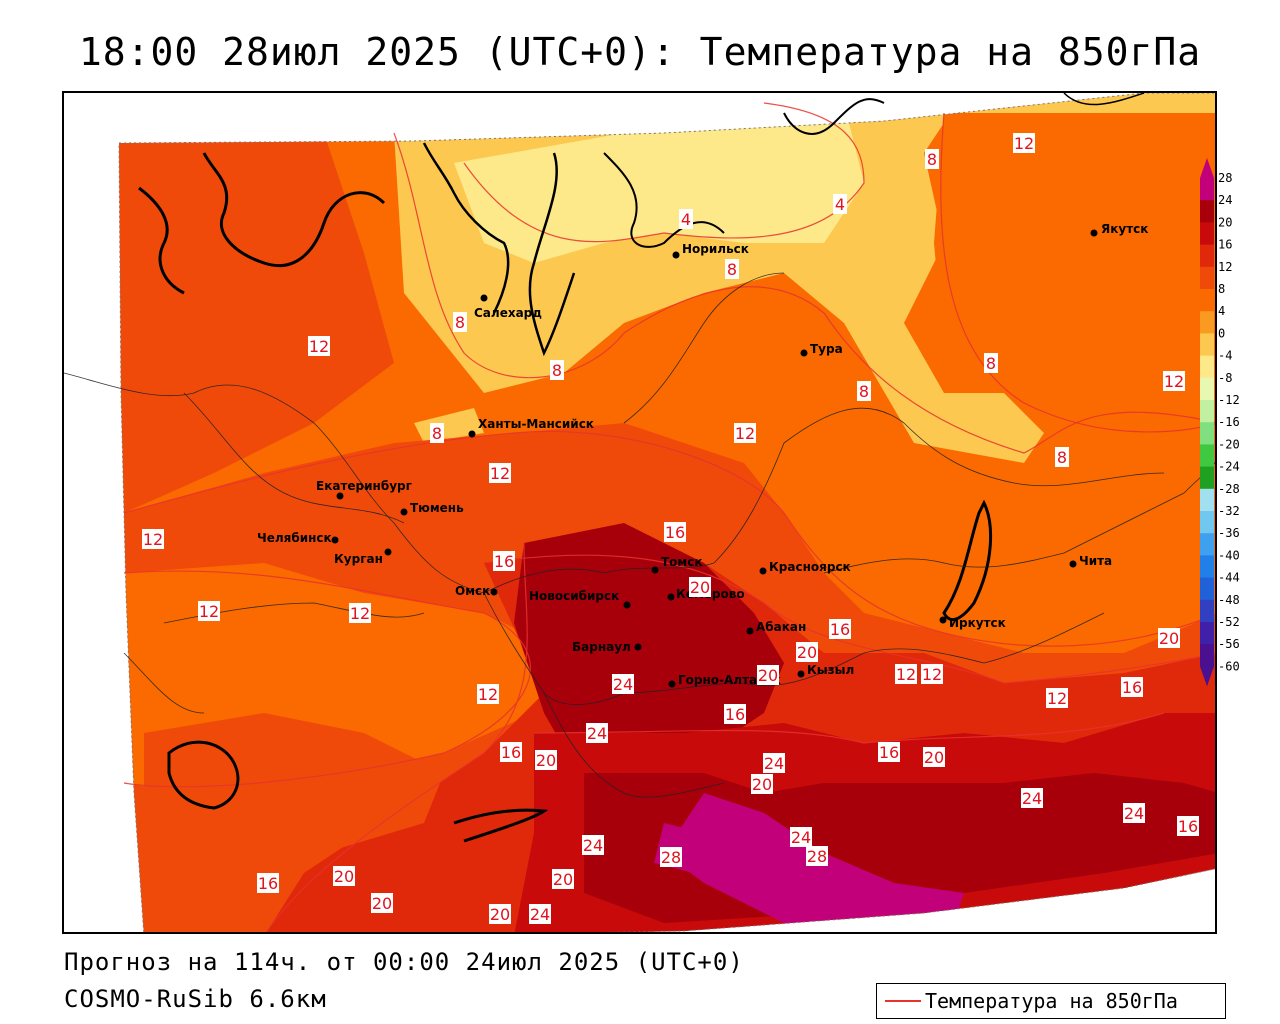 The image size is (1280, 1024). What do you see at coordinates (1229, 422) in the screenshot?
I see `colorbar-tick-label: -16` at bounding box center [1229, 422].